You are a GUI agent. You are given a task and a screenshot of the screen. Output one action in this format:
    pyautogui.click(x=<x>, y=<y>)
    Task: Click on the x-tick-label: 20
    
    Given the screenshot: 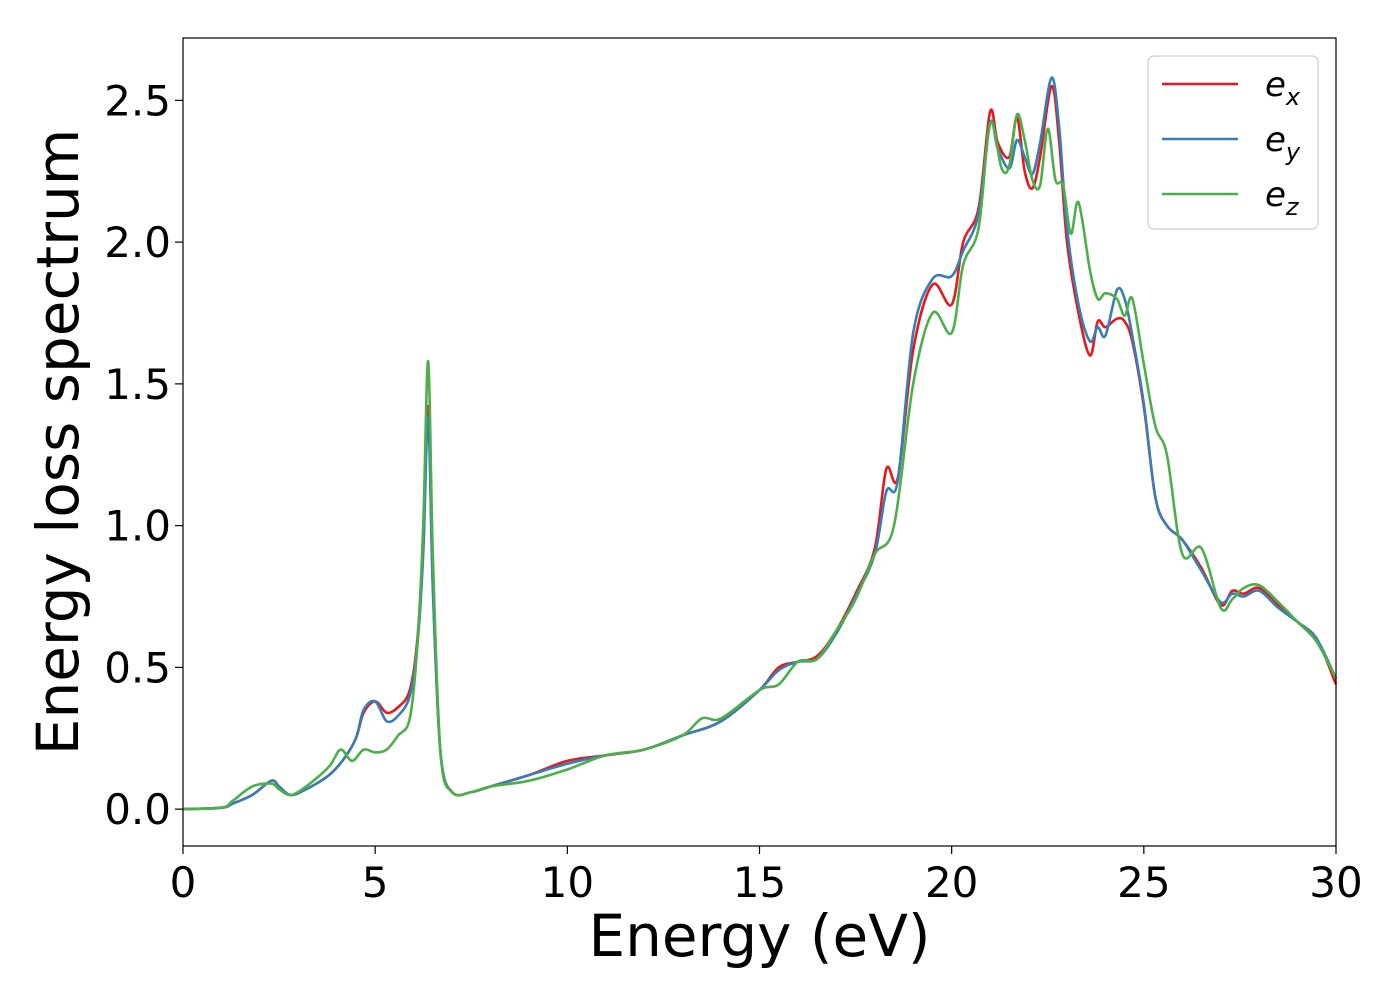 What is the action you would take?
    pyautogui.click(x=951, y=882)
    